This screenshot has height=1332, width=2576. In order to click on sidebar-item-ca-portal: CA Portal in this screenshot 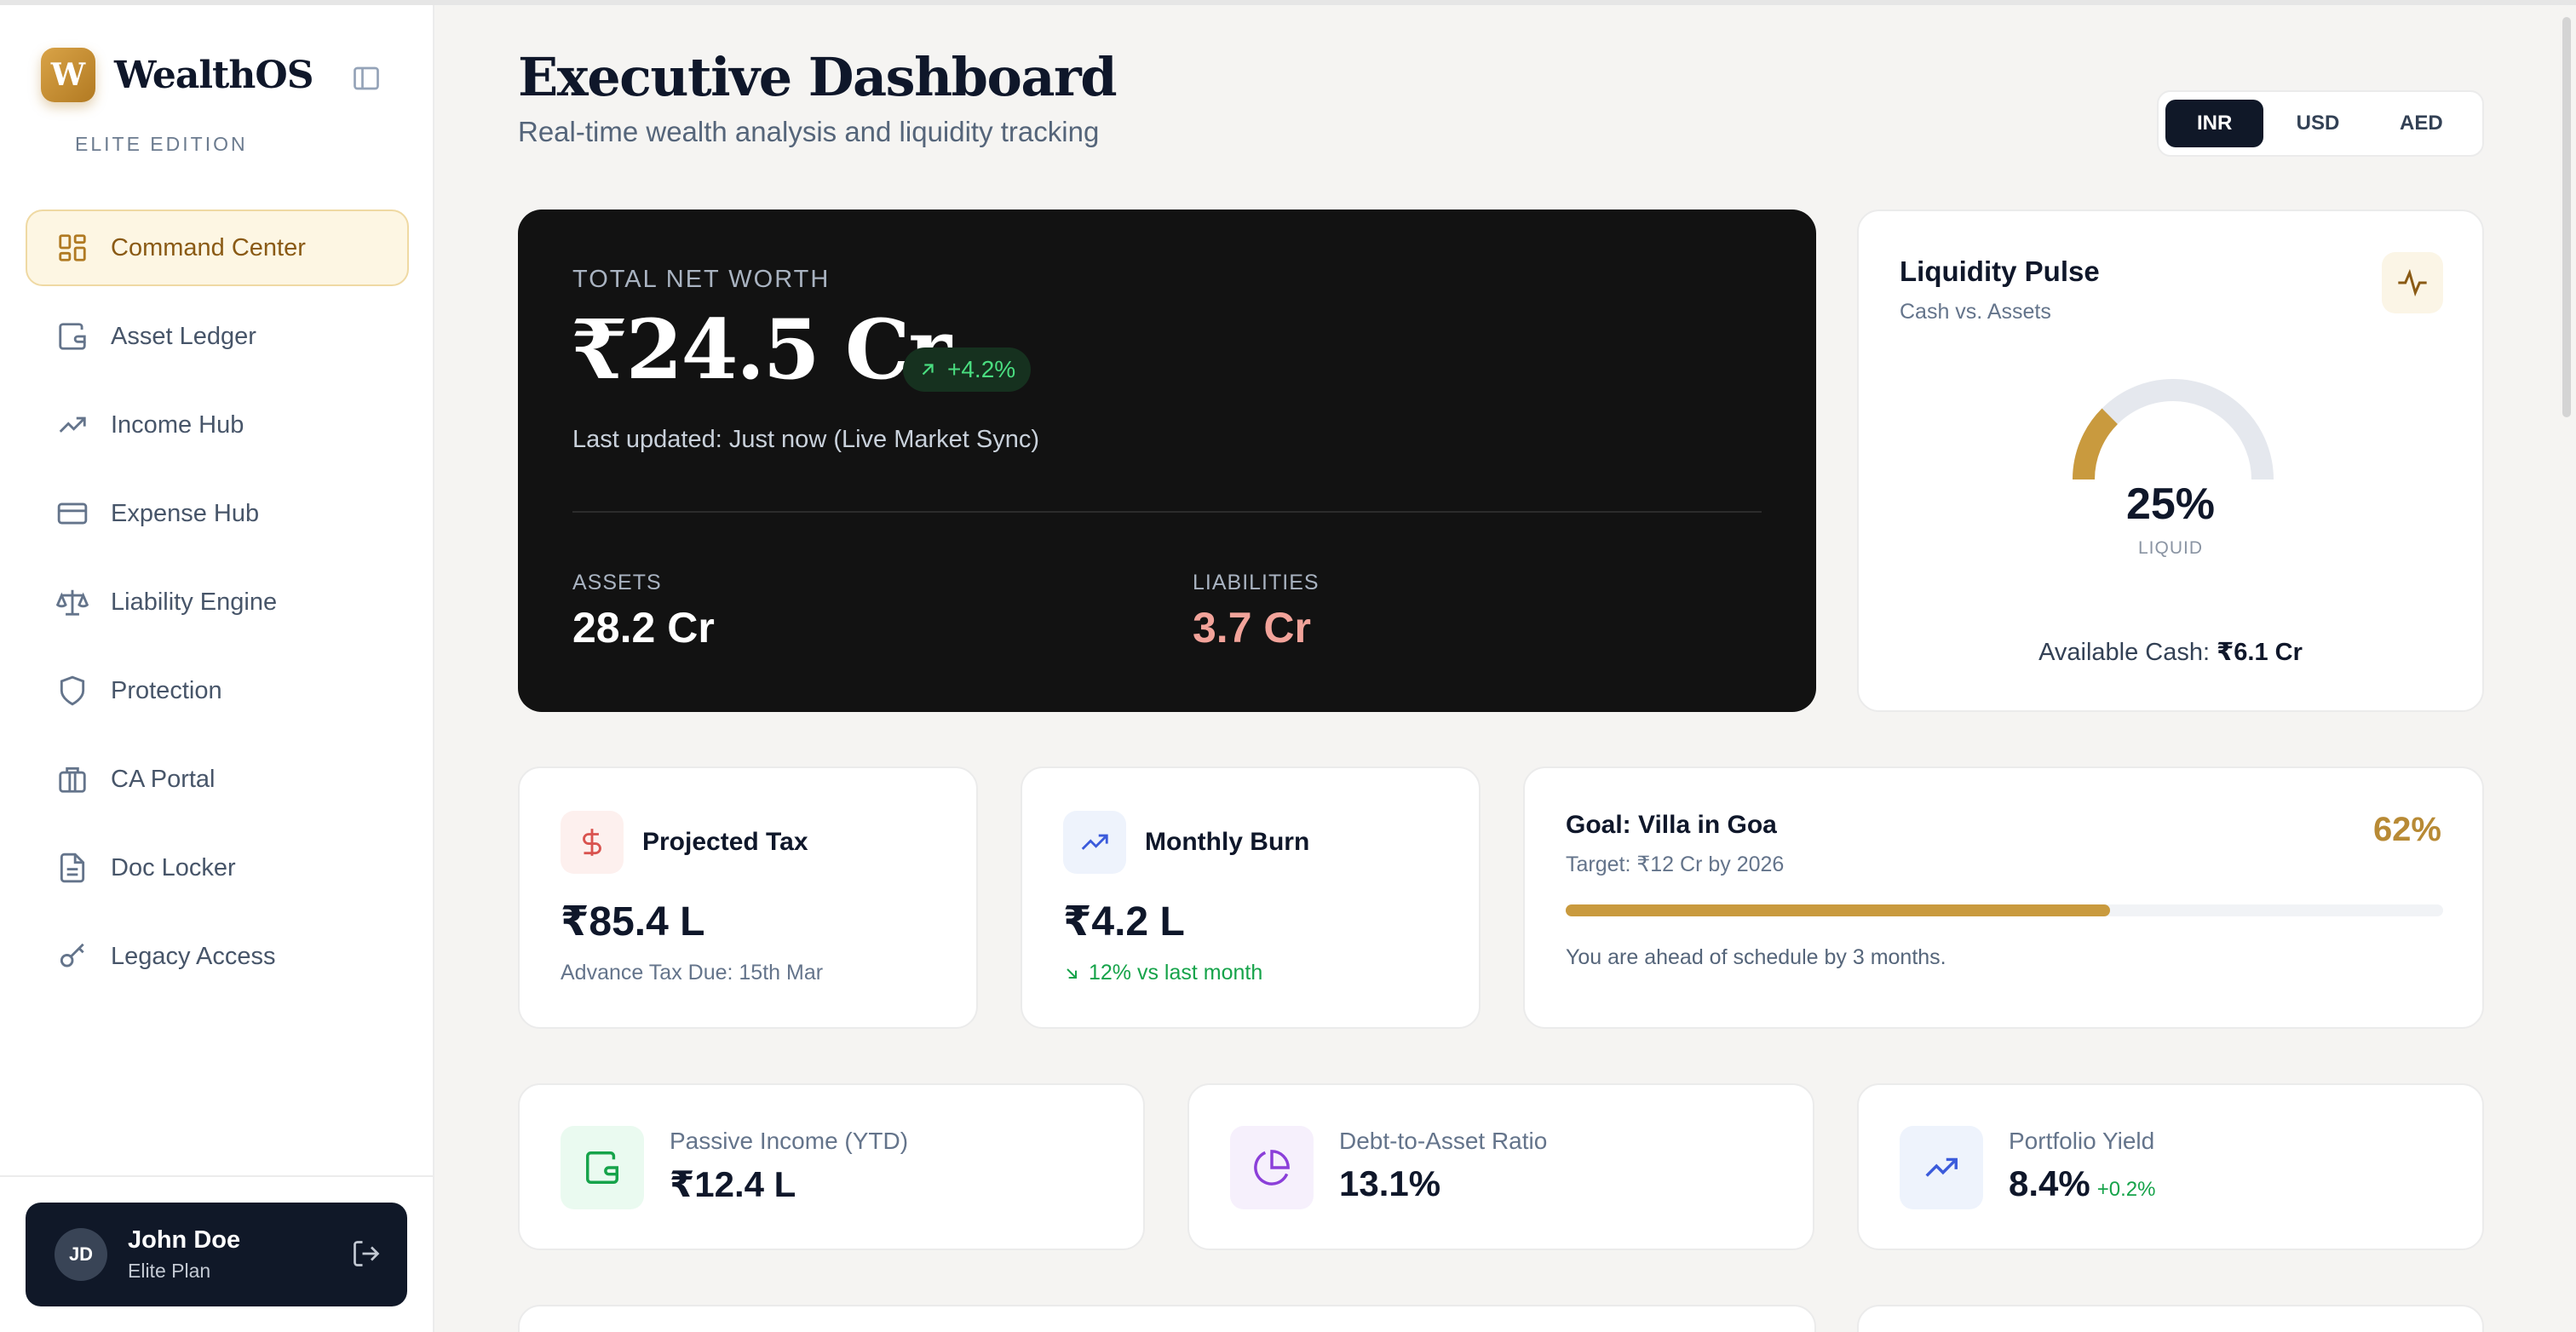, I will do `click(217, 780)`.